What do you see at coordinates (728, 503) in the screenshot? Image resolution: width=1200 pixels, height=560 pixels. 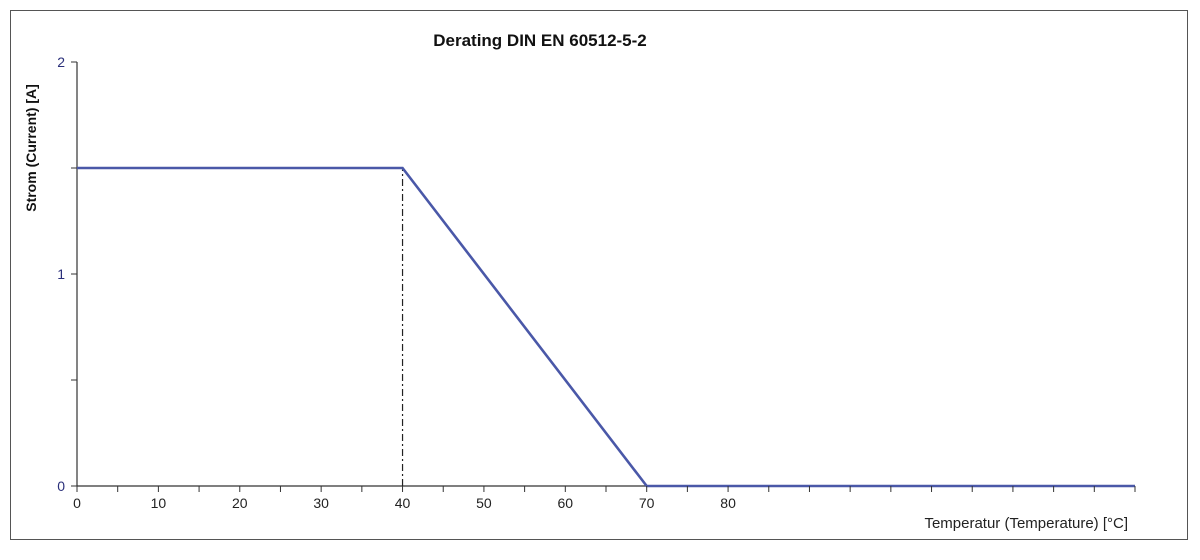 I see `x-tick-label: 80` at bounding box center [728, 503].